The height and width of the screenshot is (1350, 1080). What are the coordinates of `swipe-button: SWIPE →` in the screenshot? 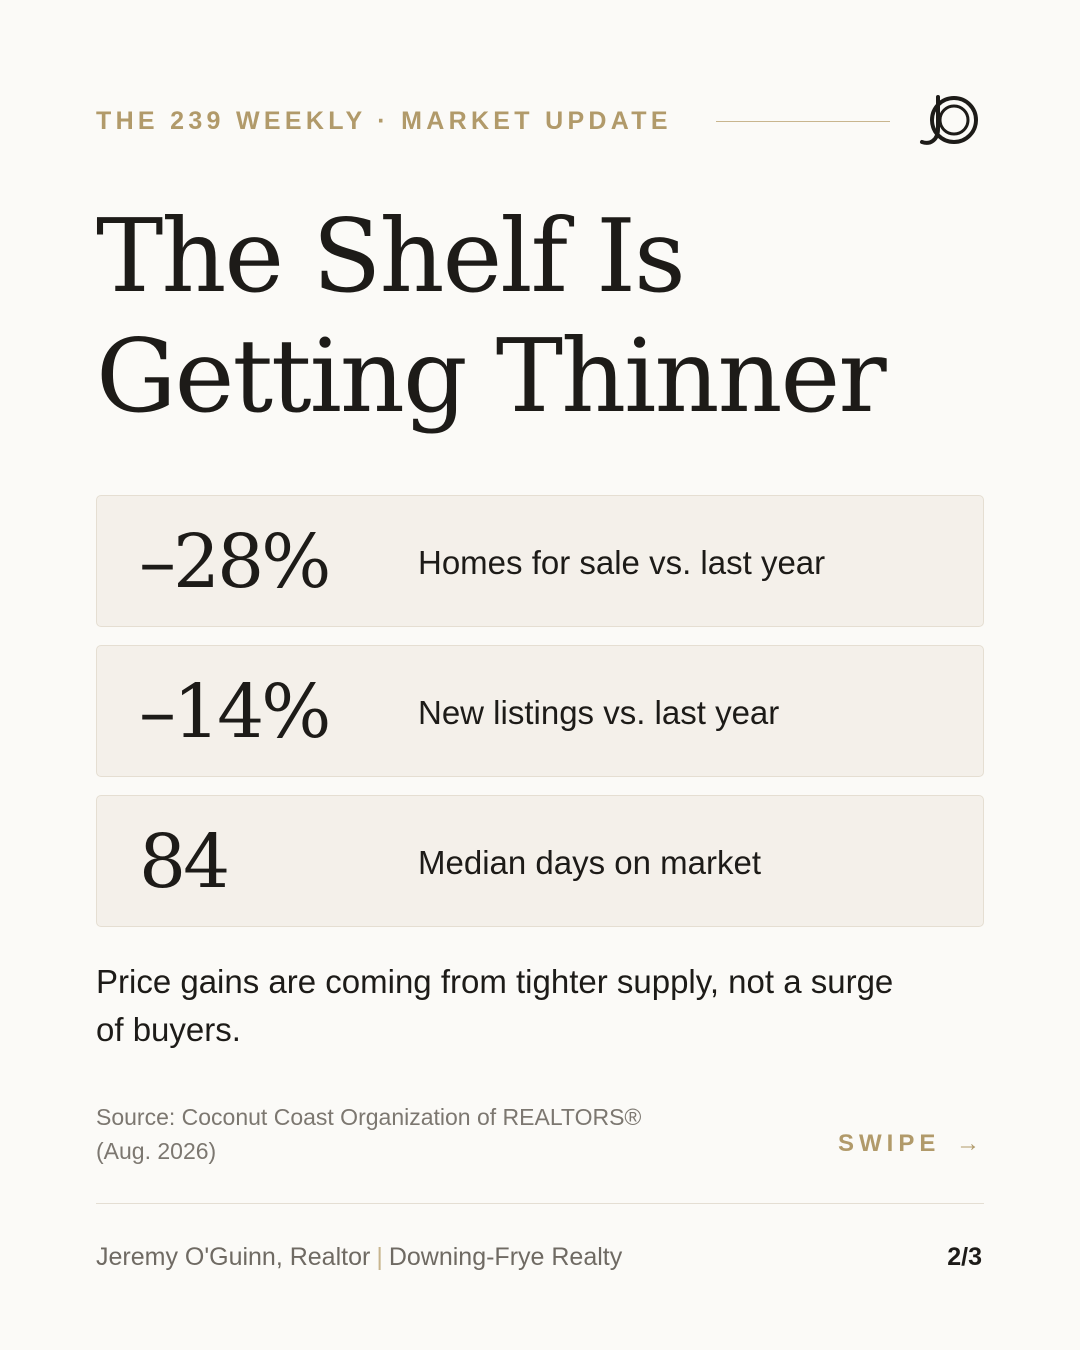 It's located at (909, 1144).